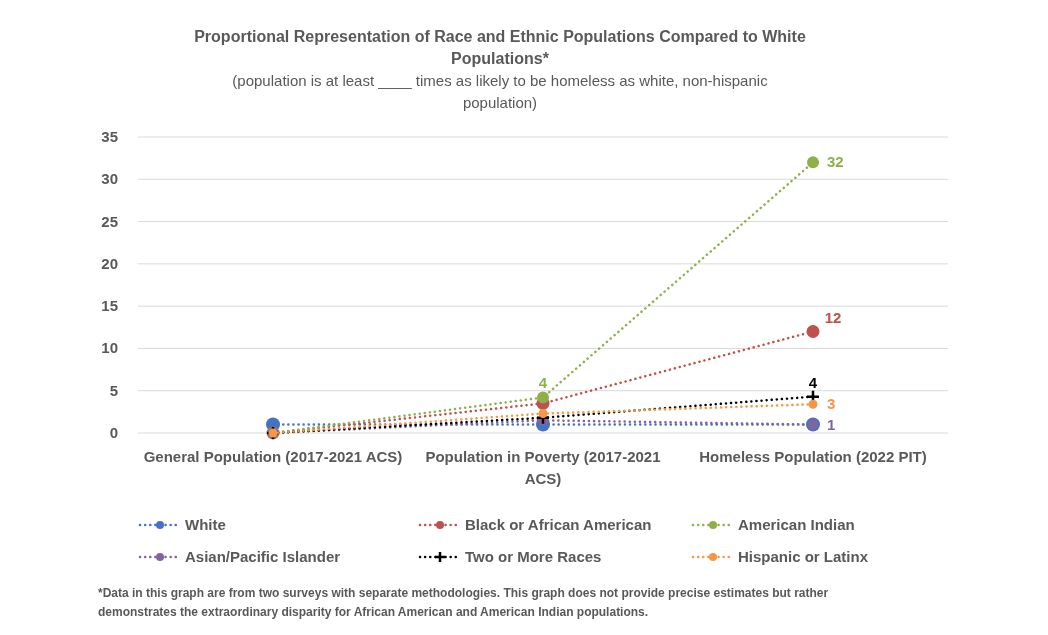  What do you see at coordinates (833, 317) in the screenshot?
I see `data-label: 12` at bounding box center [833, 317].